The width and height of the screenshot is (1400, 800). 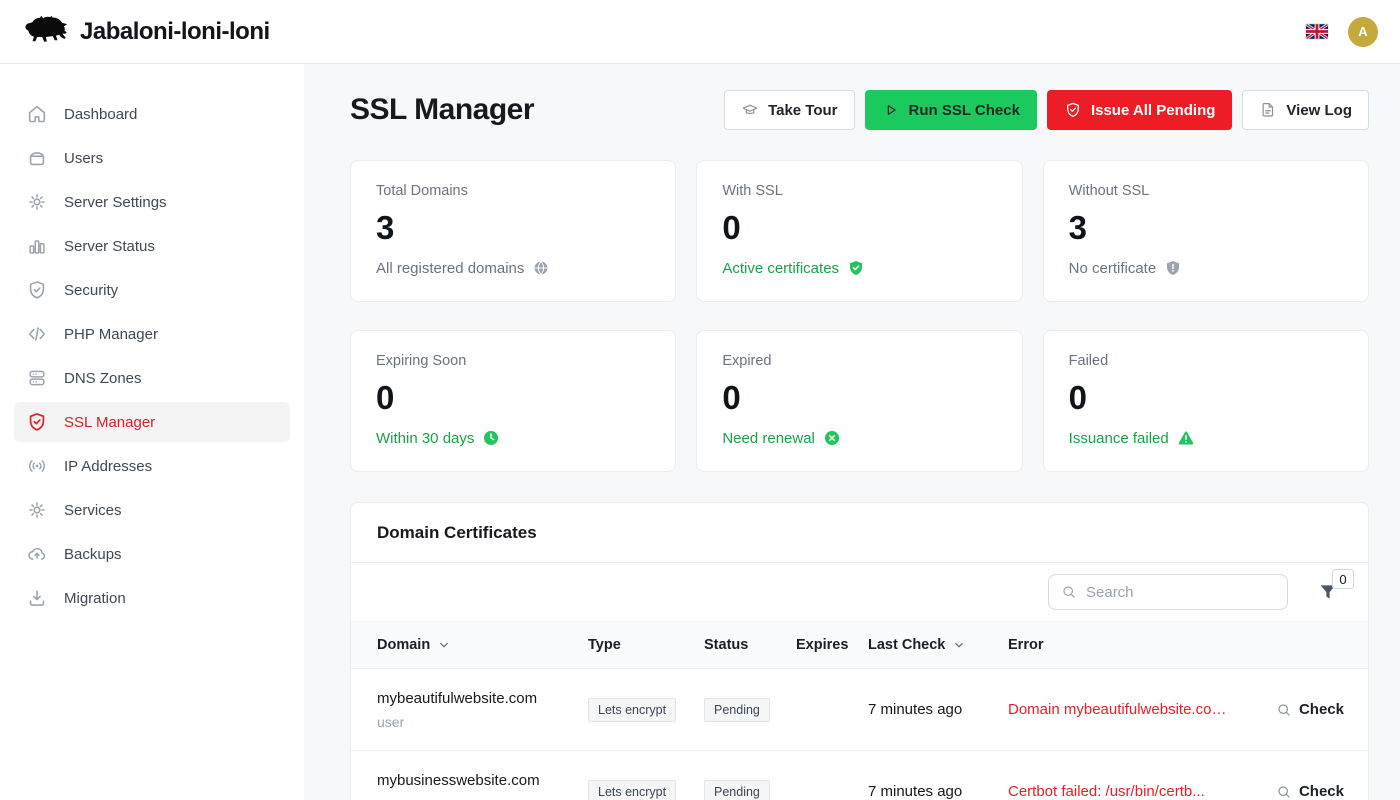 What do you see at coordinates (491, 438) in the screenshot?
I see `clock-icon` at bounding box center [491, 438].